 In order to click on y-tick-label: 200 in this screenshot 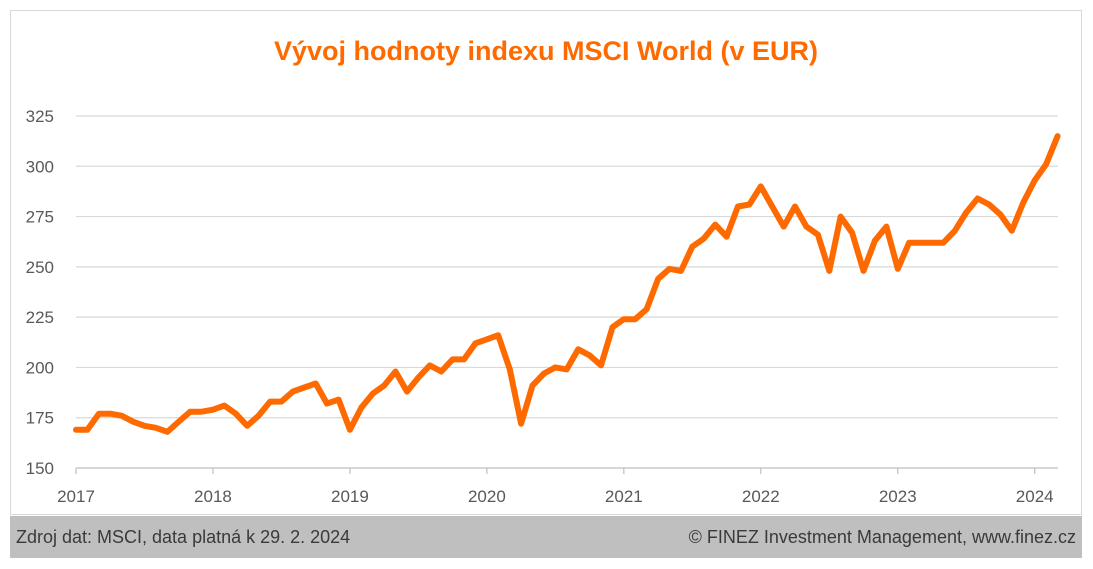, I will do `click(40, 367)`.